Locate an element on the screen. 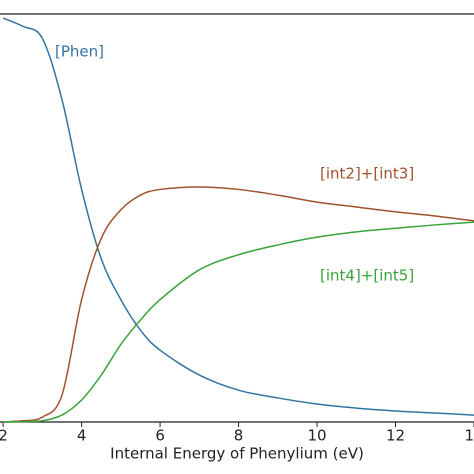  series-label: [Phen] is located at coordinates (79, 52).